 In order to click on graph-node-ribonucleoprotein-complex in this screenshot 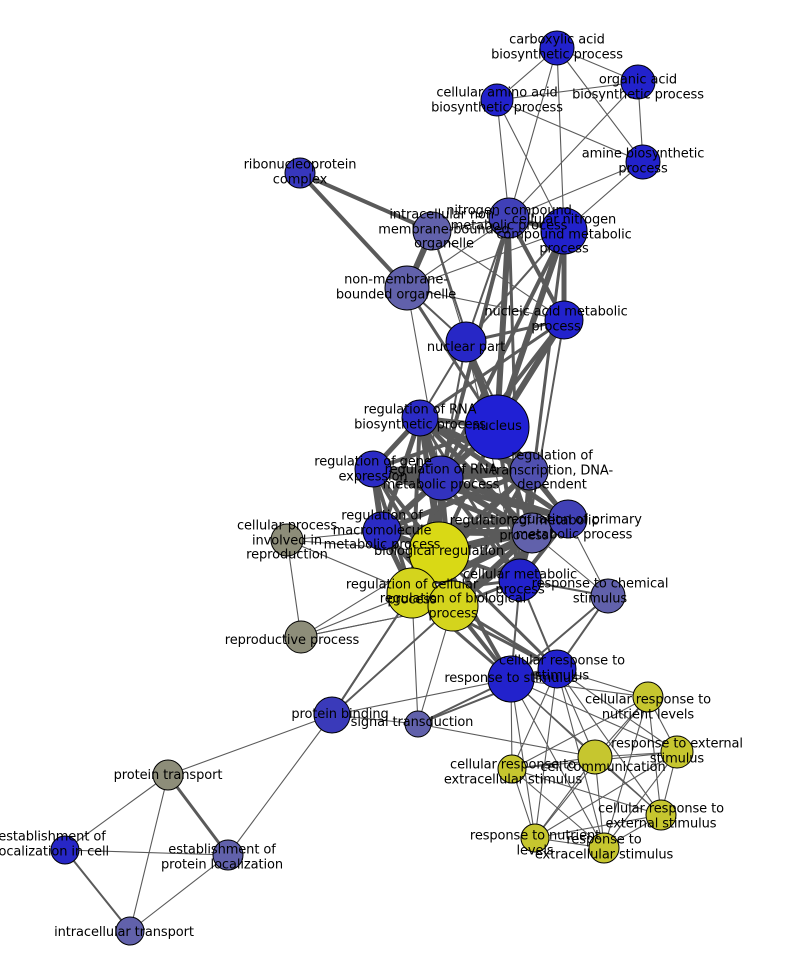, I will do `click(300, 173)`.